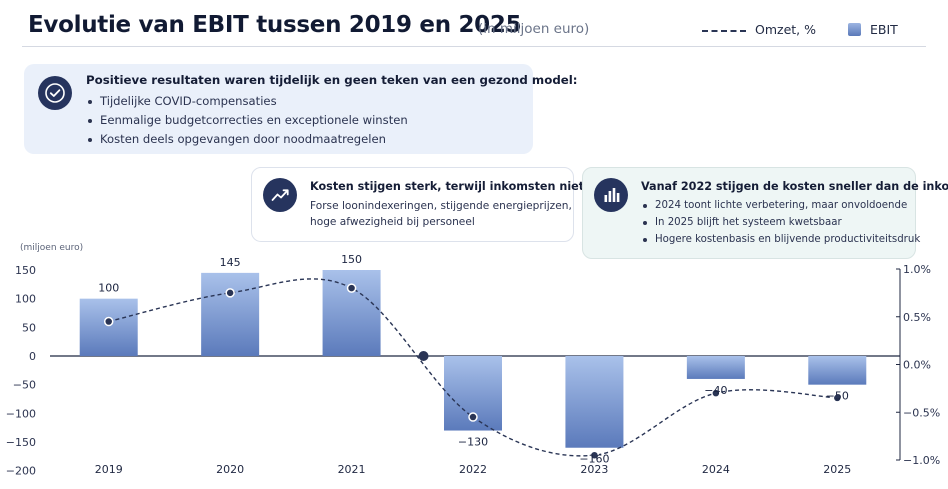 The width and height of the screenshot is (948, 489). I want to click on y-left-tick-label: −200, so click(21, 471).